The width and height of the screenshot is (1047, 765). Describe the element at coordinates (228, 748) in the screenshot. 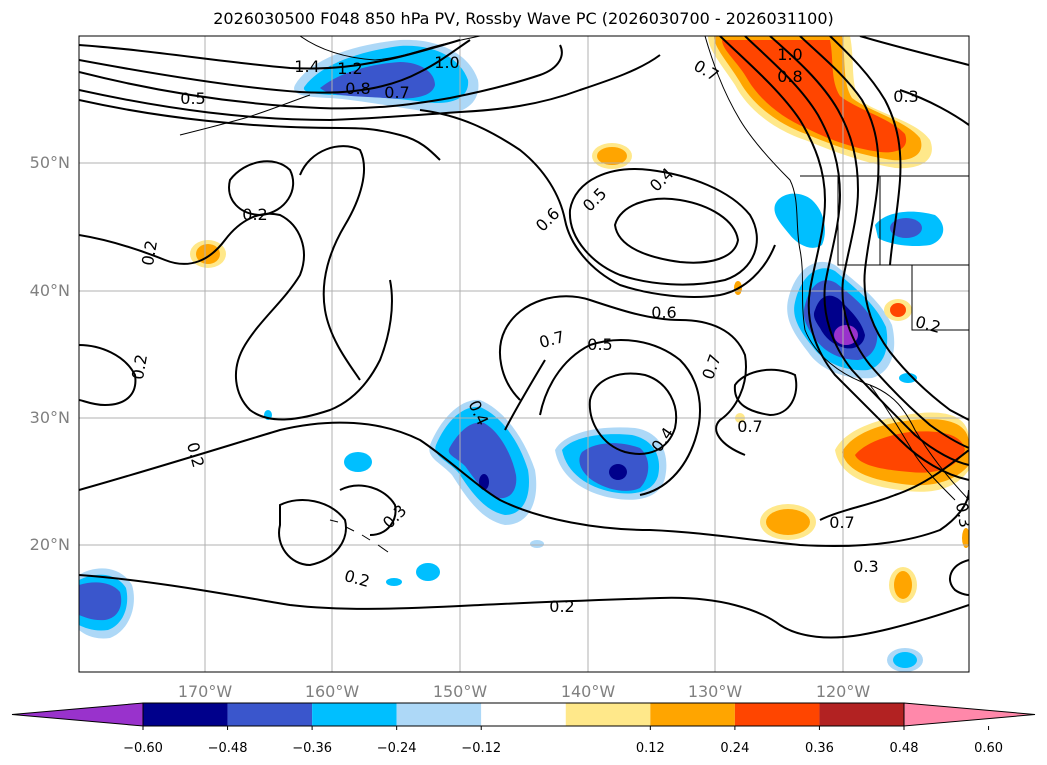

I see `colorbar-tick-label: −0.48` at that location.